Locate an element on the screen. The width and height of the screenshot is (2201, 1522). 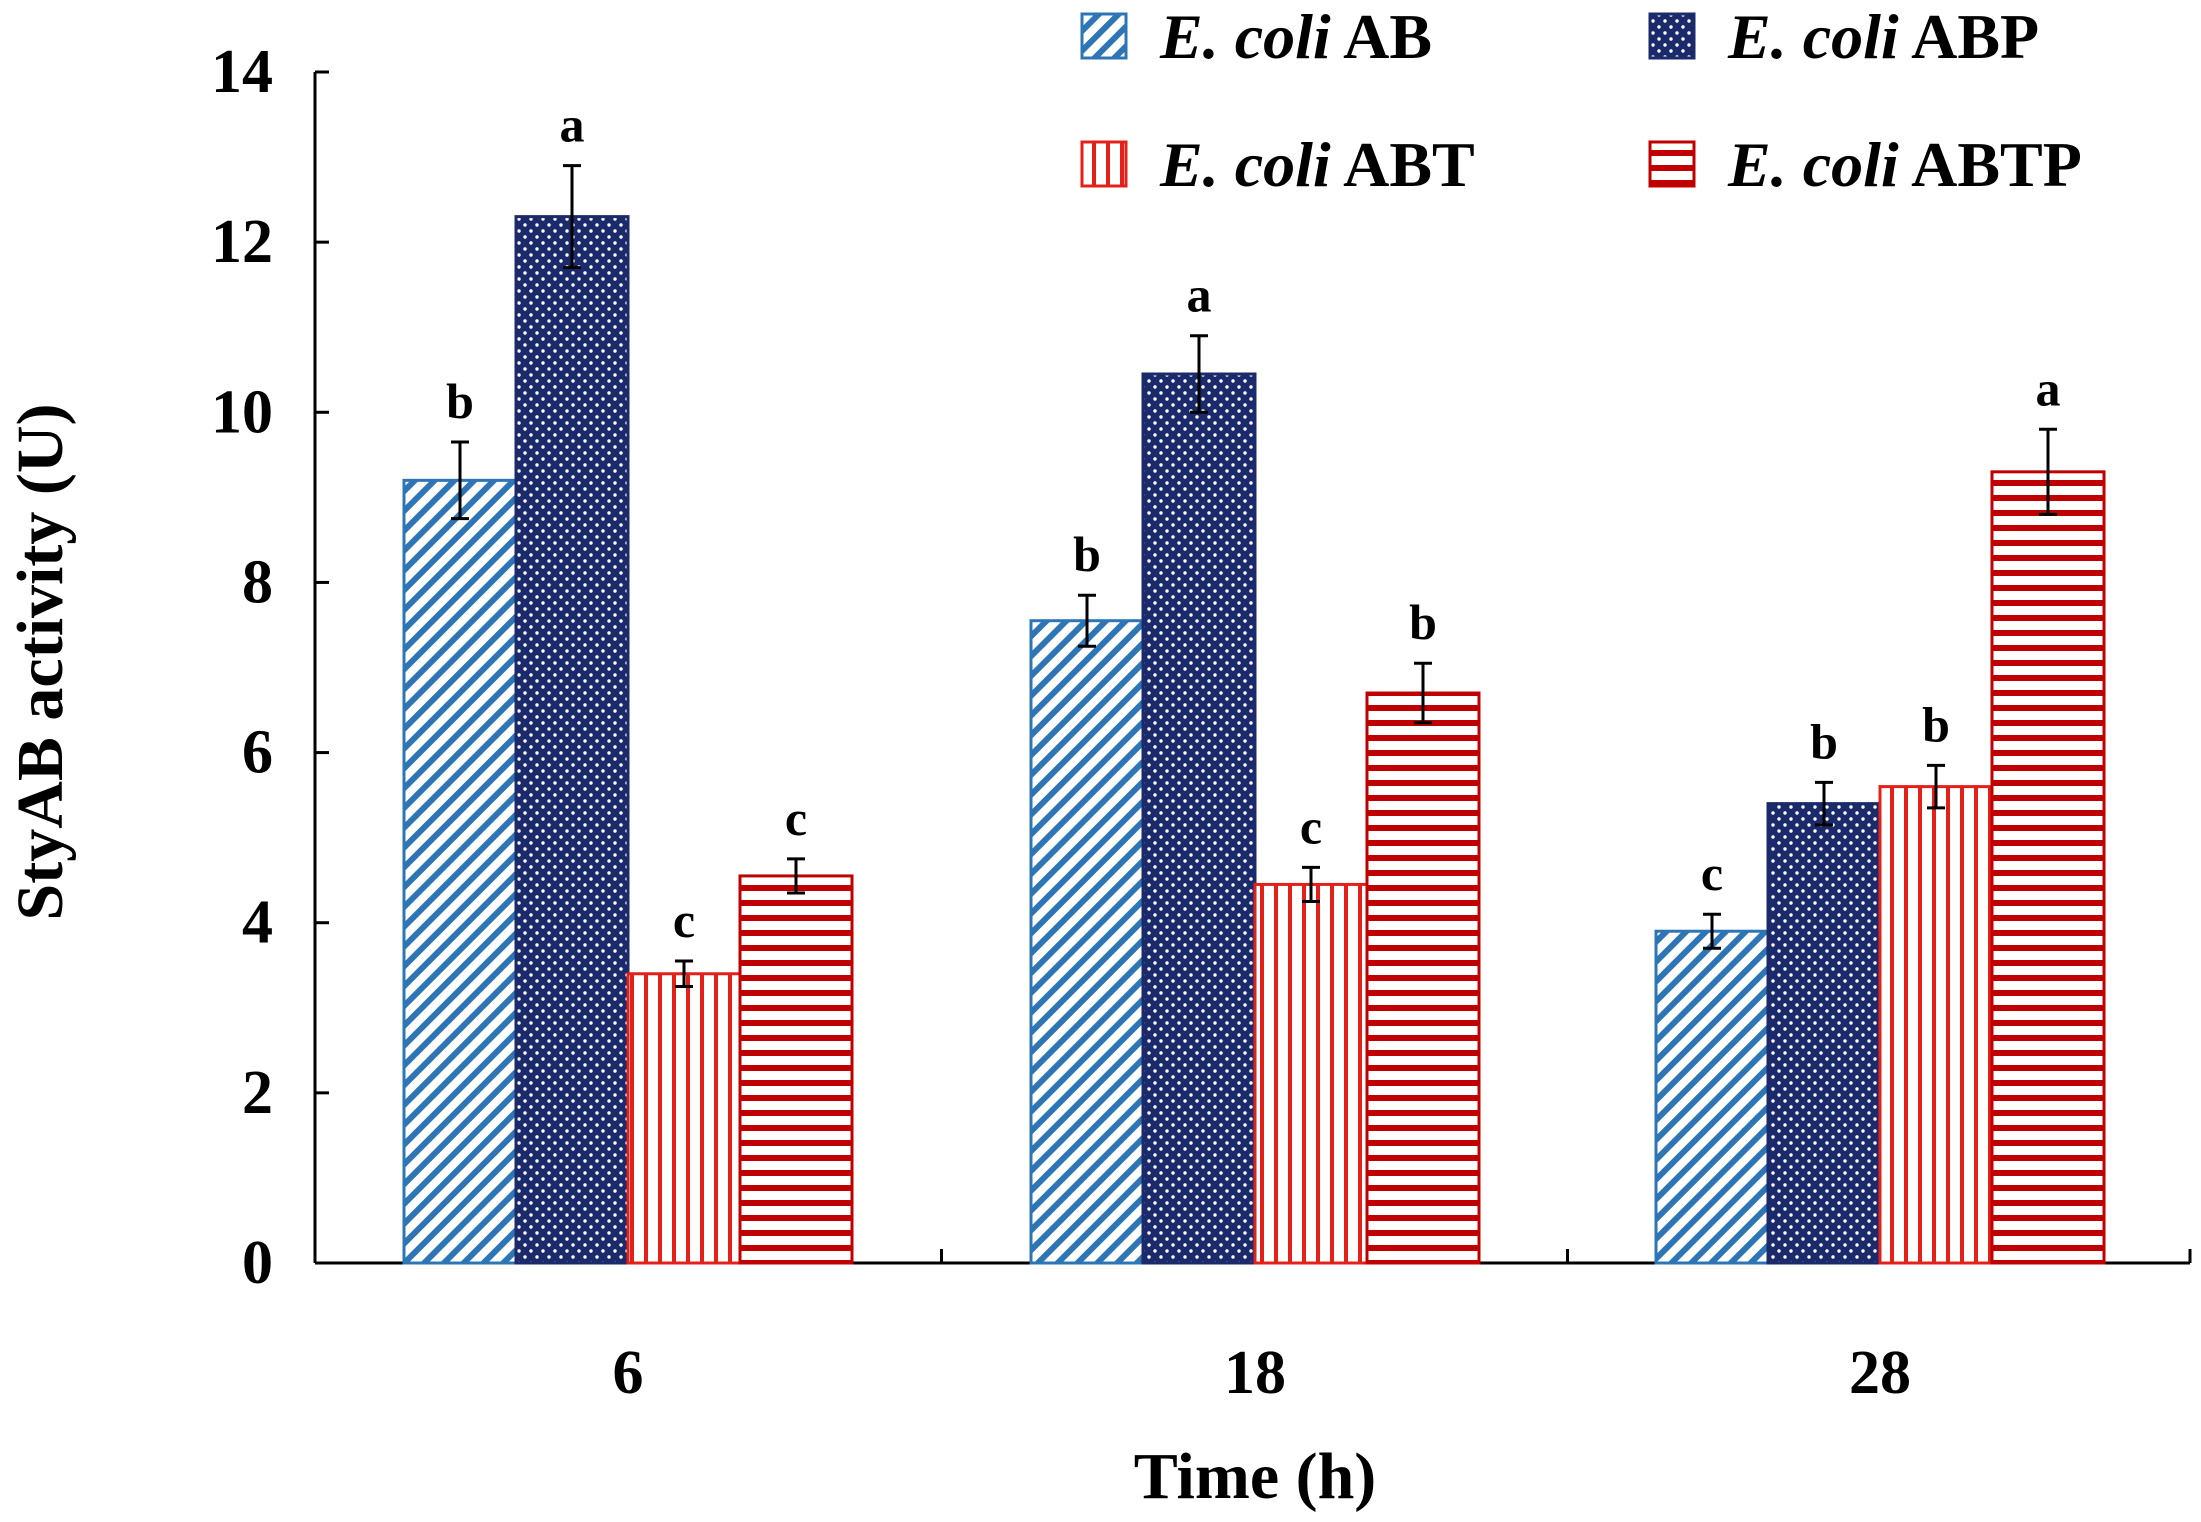
x-tick-label: 18 is located at coordinates (1255, 1373).